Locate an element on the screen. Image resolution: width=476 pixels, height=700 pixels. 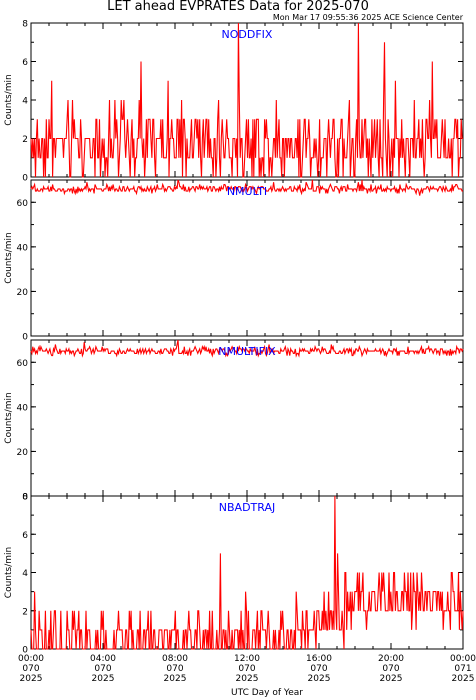
x-tick-label-time: 04:00 is located at coordinates (103, 659).